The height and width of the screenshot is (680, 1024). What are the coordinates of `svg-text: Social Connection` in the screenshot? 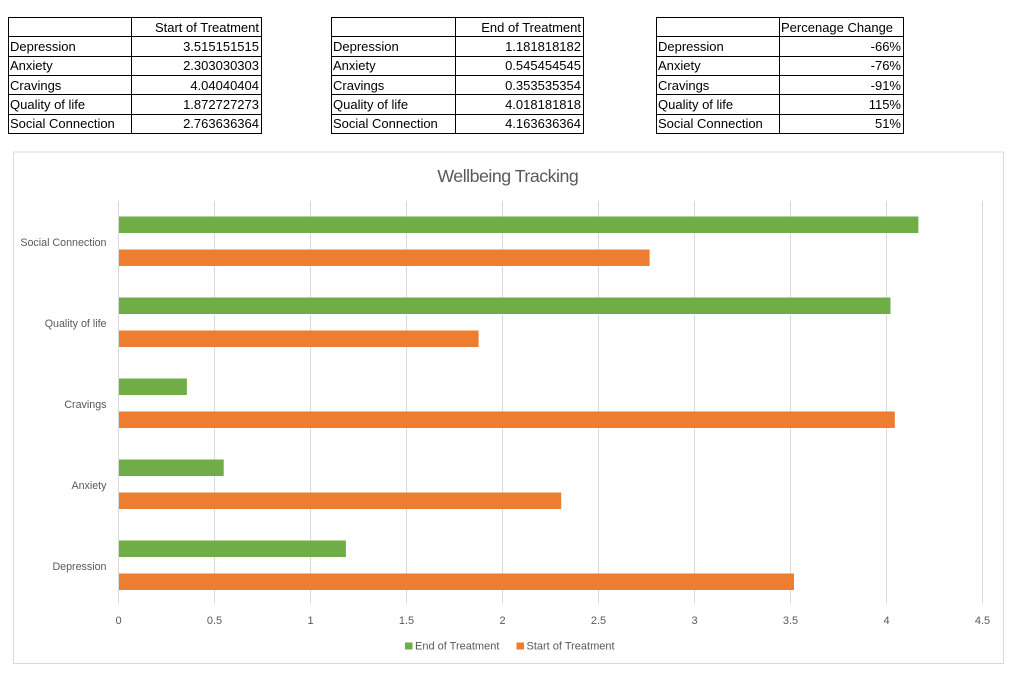 It's located at (63, 243).